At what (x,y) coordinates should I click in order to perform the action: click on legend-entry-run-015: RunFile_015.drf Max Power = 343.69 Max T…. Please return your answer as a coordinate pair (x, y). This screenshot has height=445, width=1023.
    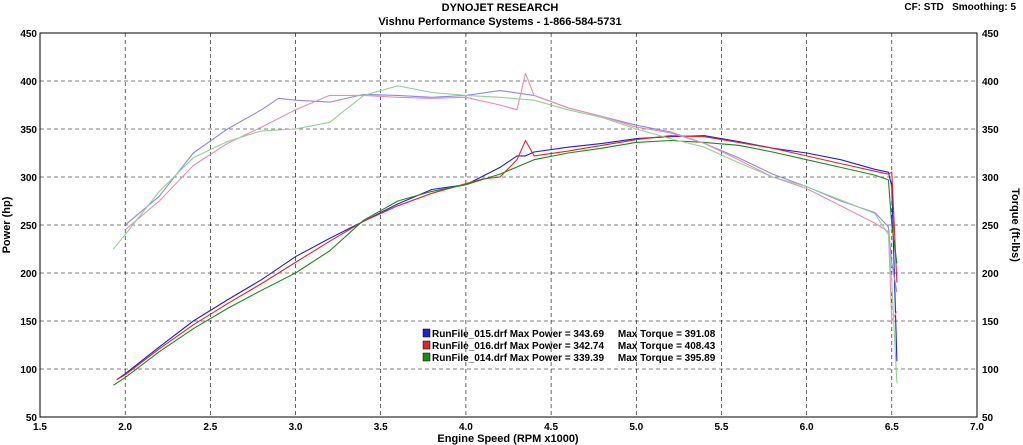
    Looking at the image, I should click on (574, 334).